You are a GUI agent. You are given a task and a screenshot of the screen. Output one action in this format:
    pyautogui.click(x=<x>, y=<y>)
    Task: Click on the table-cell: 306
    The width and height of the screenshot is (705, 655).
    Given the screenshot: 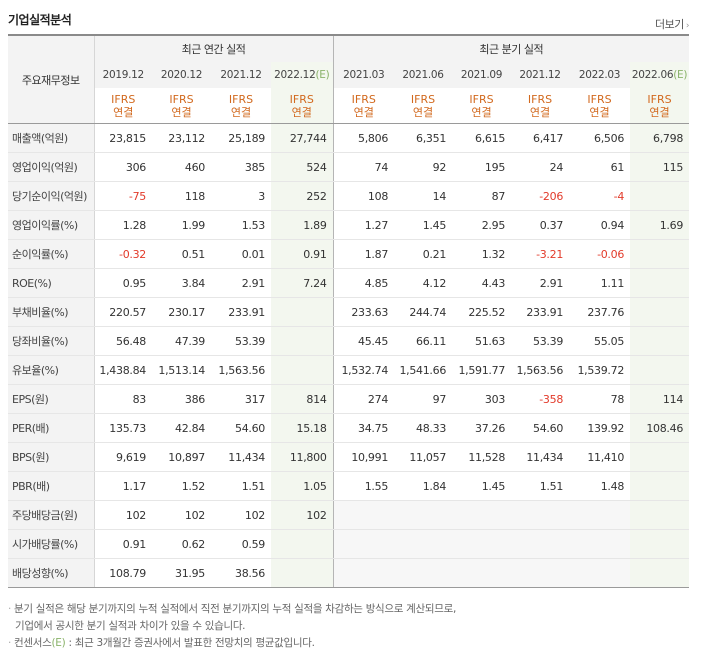 What is the action you would take?
    pyautogui.click(x=122, y=167)
    